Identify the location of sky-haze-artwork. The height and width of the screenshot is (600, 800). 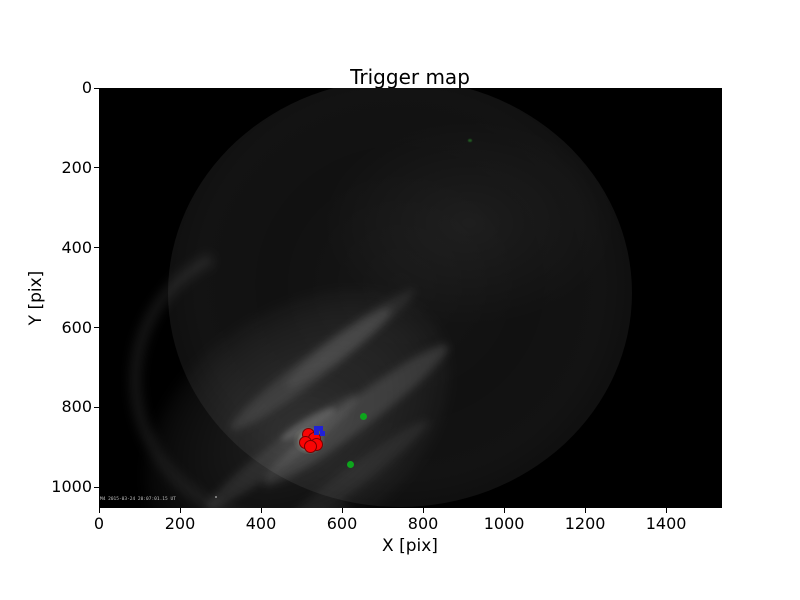
(469, 223).